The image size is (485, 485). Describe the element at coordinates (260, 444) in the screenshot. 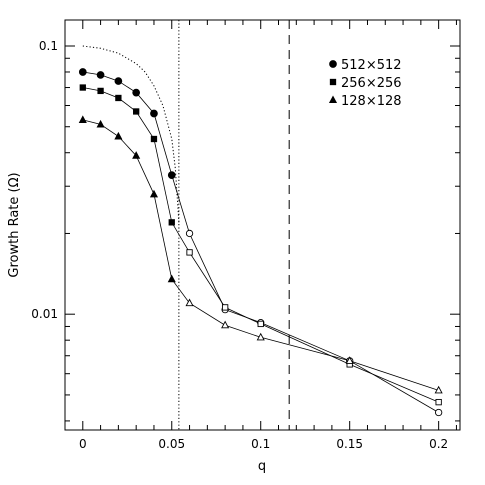

I see `x-tick-label: 0.1` at that location.